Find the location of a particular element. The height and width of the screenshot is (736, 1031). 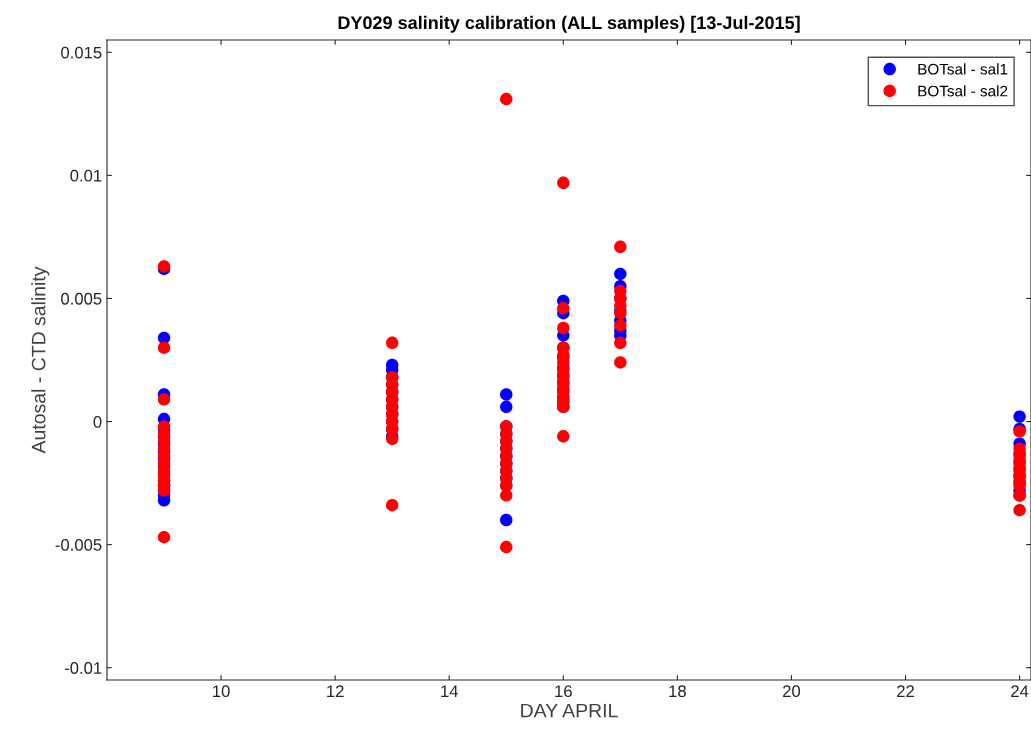

x-tick-label: 14 is located at coordinates (449, 691).